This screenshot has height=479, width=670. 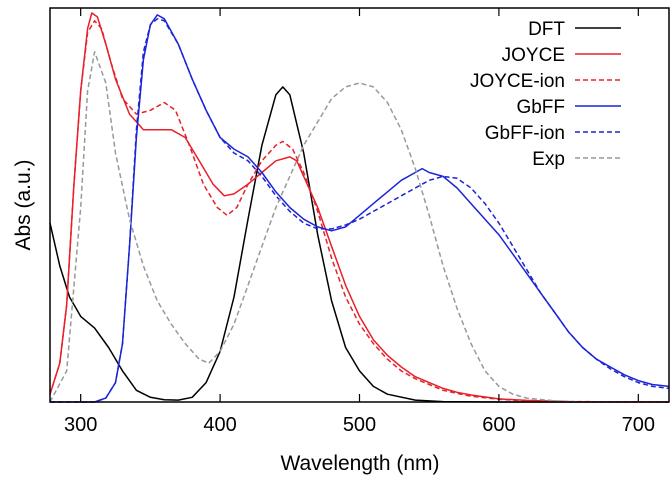 What do you see at coordinates (219, 425) in the screenshot?
I see `x-tick-label: 400` at bounding box center [219, 425].